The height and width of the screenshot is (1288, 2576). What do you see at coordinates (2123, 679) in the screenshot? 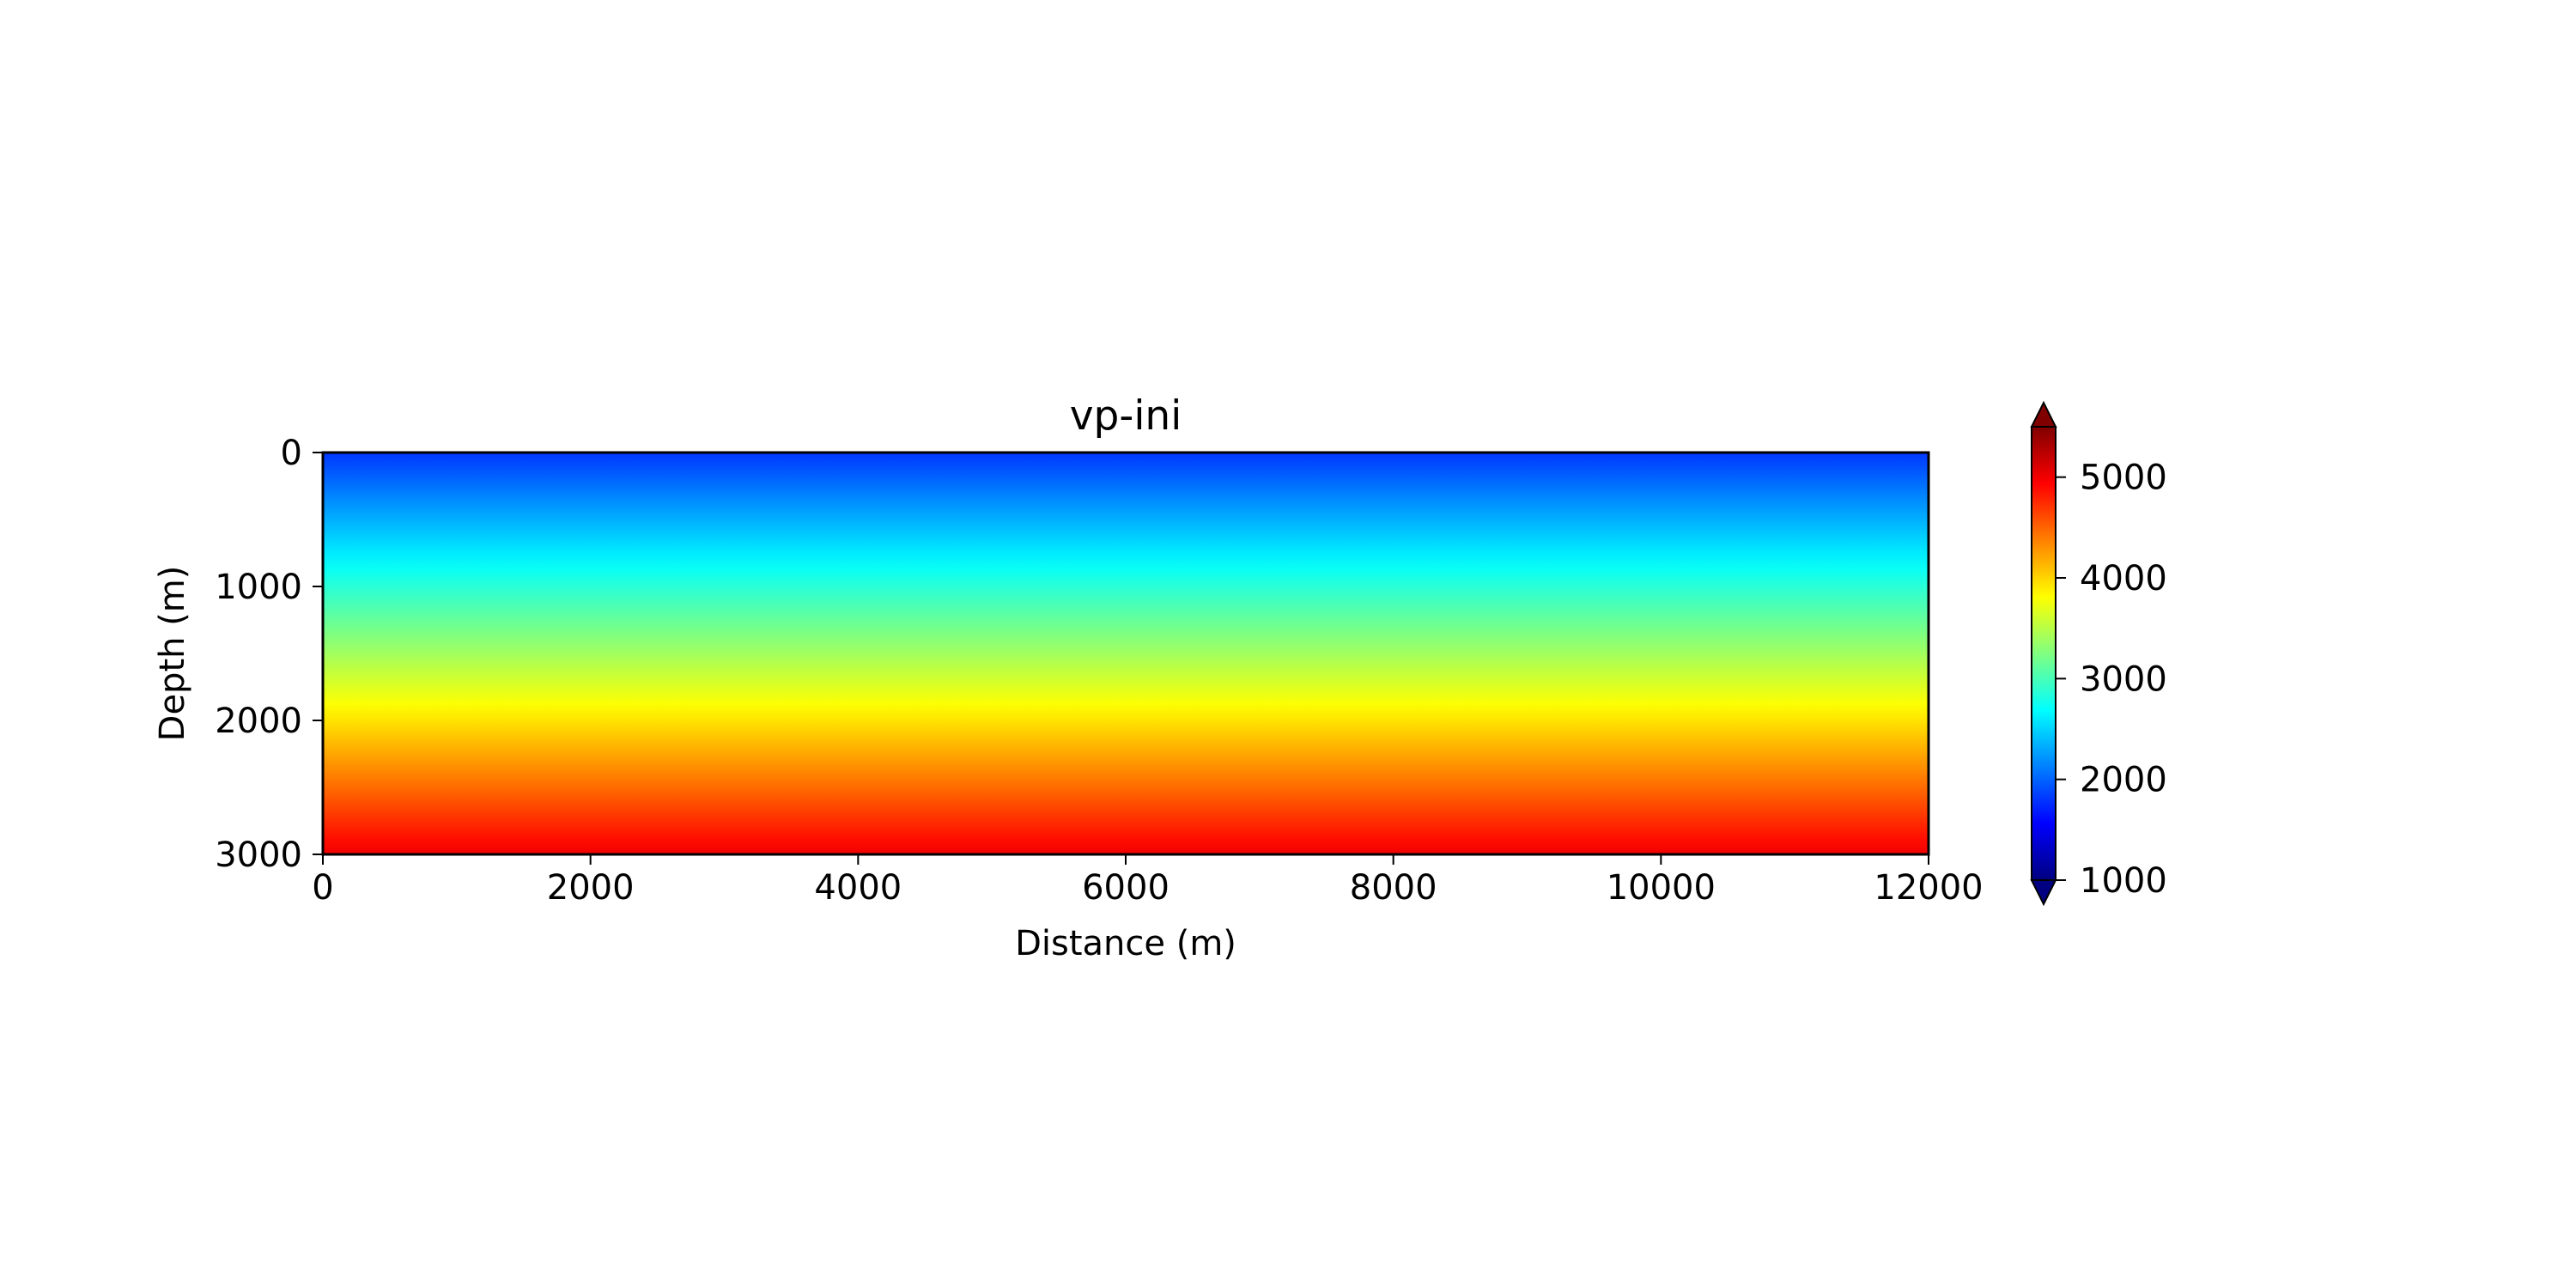
I see `colorbar-tick-label: 3000` at bounding box center [2123, 679].